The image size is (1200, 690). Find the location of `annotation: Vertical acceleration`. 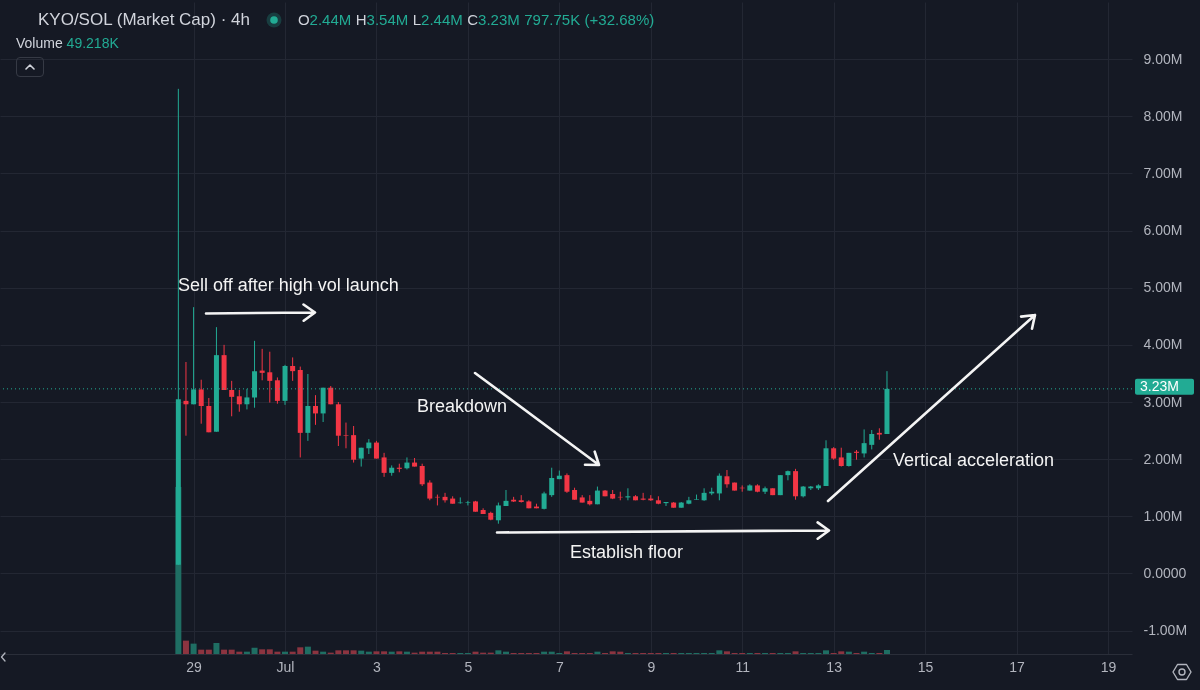

annotation: Vertical acceleration is located at coordinates (974, 460).